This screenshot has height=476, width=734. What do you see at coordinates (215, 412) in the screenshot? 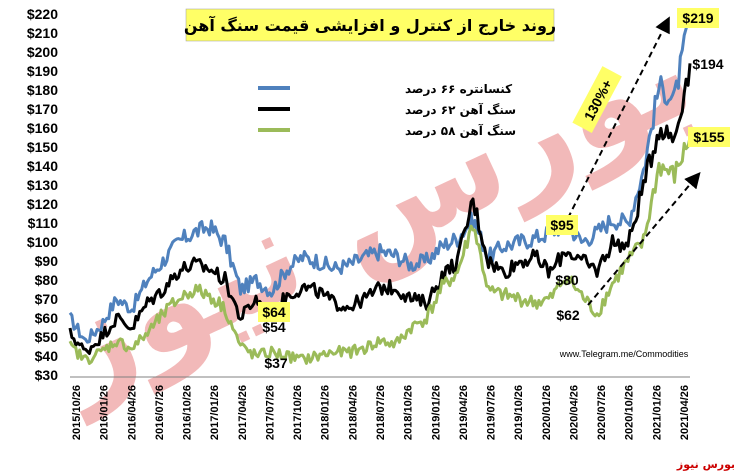
I see `x-tick-label: 2017/01/26` at bounding box center [215, 412].